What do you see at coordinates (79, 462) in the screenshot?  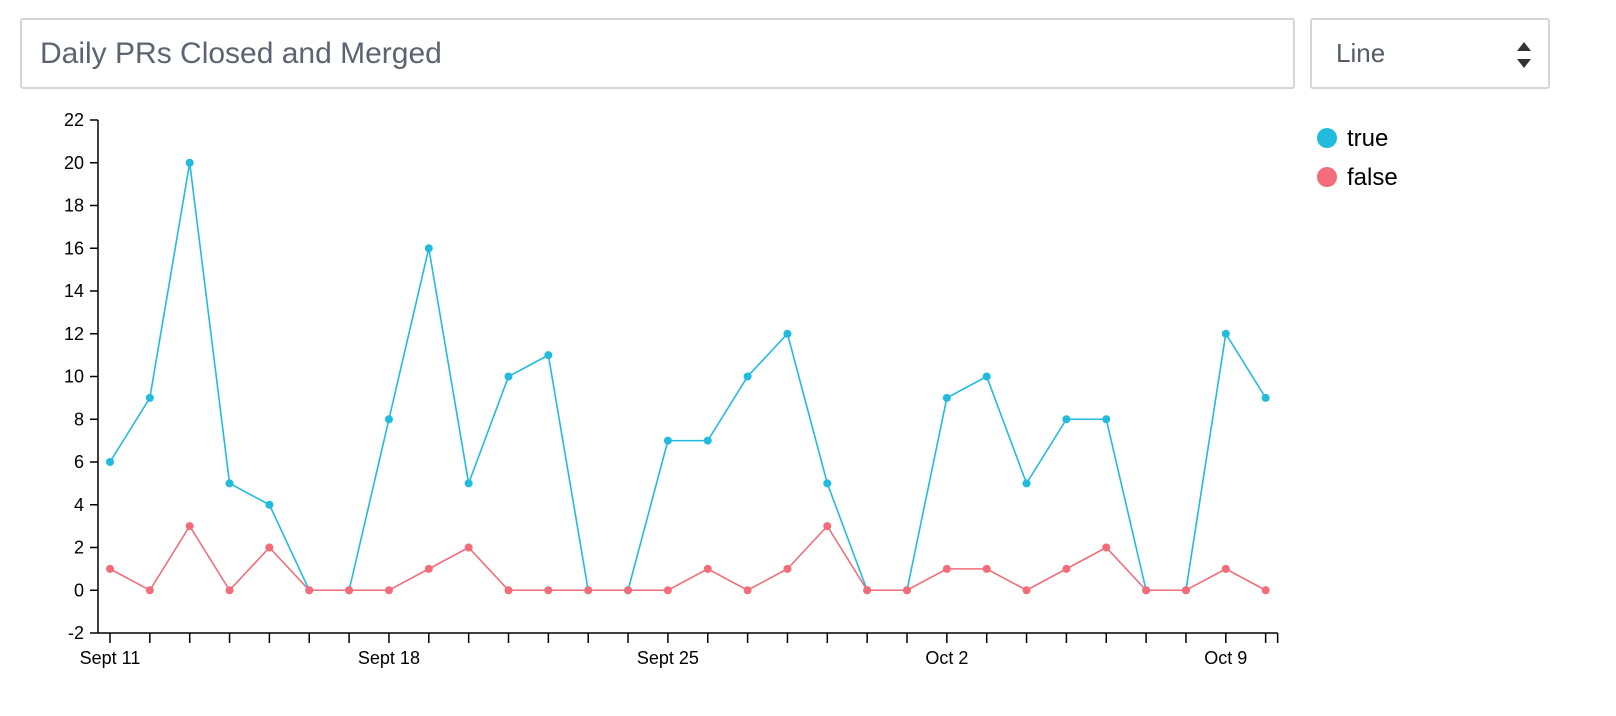 I see `y-tick-label: 6` at bounding box center [79, 462].